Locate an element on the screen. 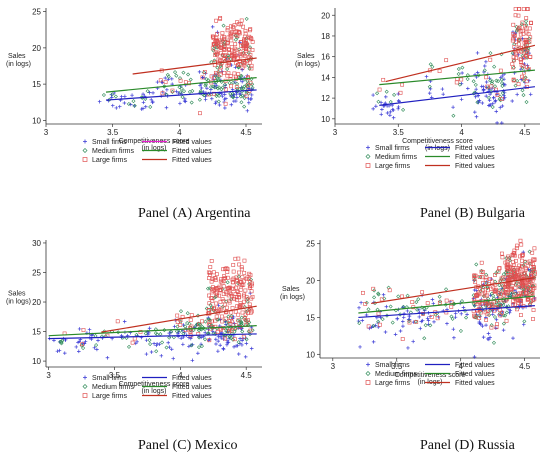 This screenshot has width=550, height=456. x-tick-label: 4 is located at coordinates (461, 132).